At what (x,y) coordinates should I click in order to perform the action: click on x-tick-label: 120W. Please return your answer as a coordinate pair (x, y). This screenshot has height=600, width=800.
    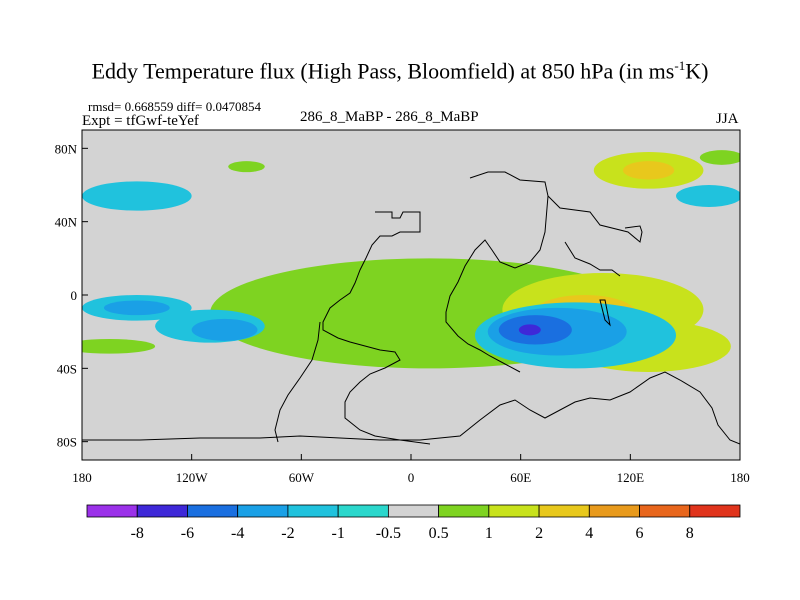
    Looking at the image, I should click on (192, 477).